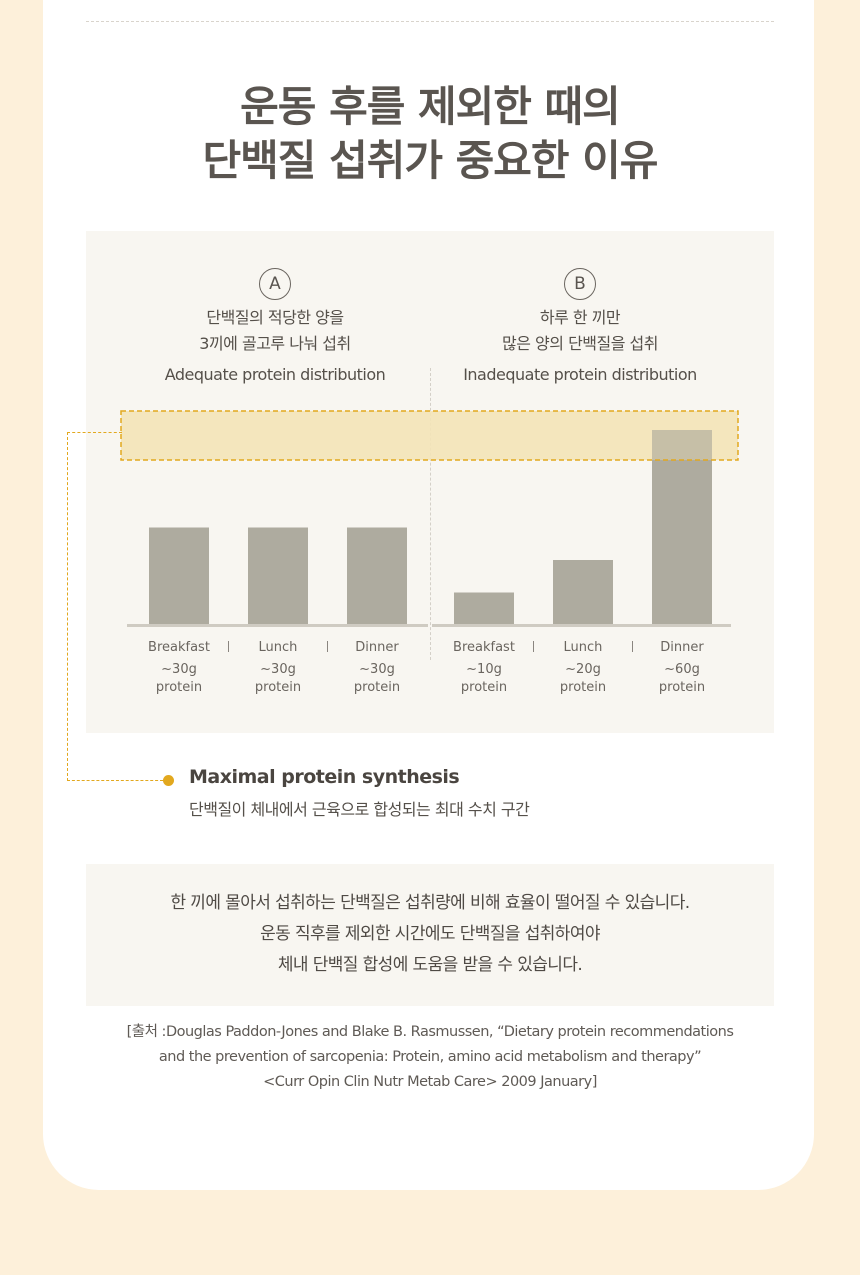  What do you see at coordinates (580, 284) in the screenshot?
I see `group-b-letter-badge: B` at bounding box center [580, 284].